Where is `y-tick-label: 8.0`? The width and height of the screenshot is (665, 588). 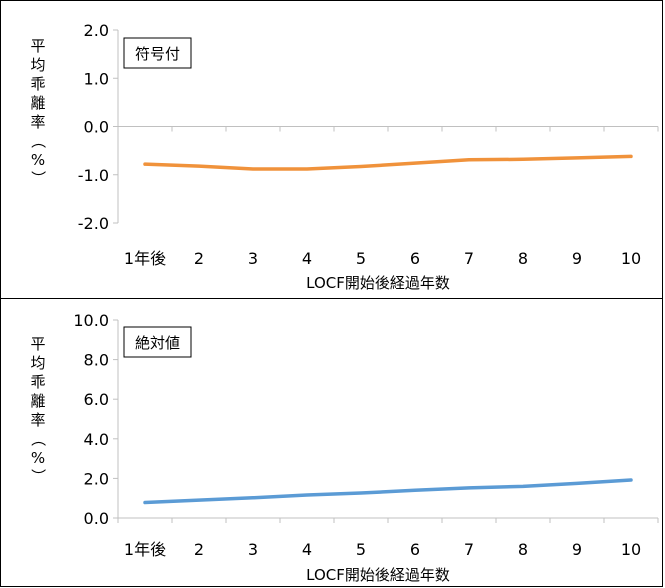
y-tick-label: 8.0 is located at coordinates (96, 360).